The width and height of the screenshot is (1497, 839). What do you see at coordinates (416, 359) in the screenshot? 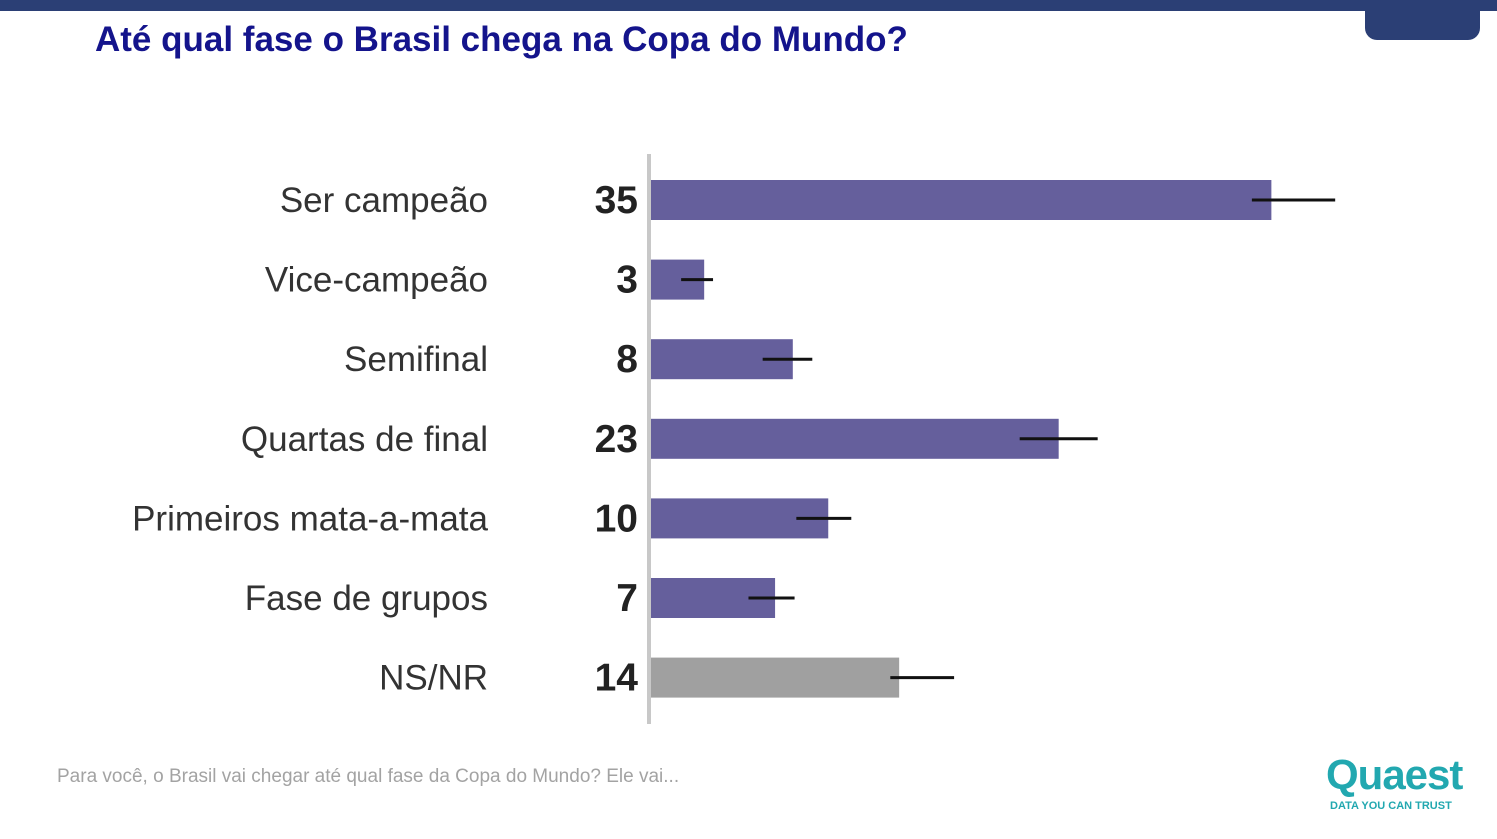
I see `category-label: Semifinal` at bounding box center [416, 359].